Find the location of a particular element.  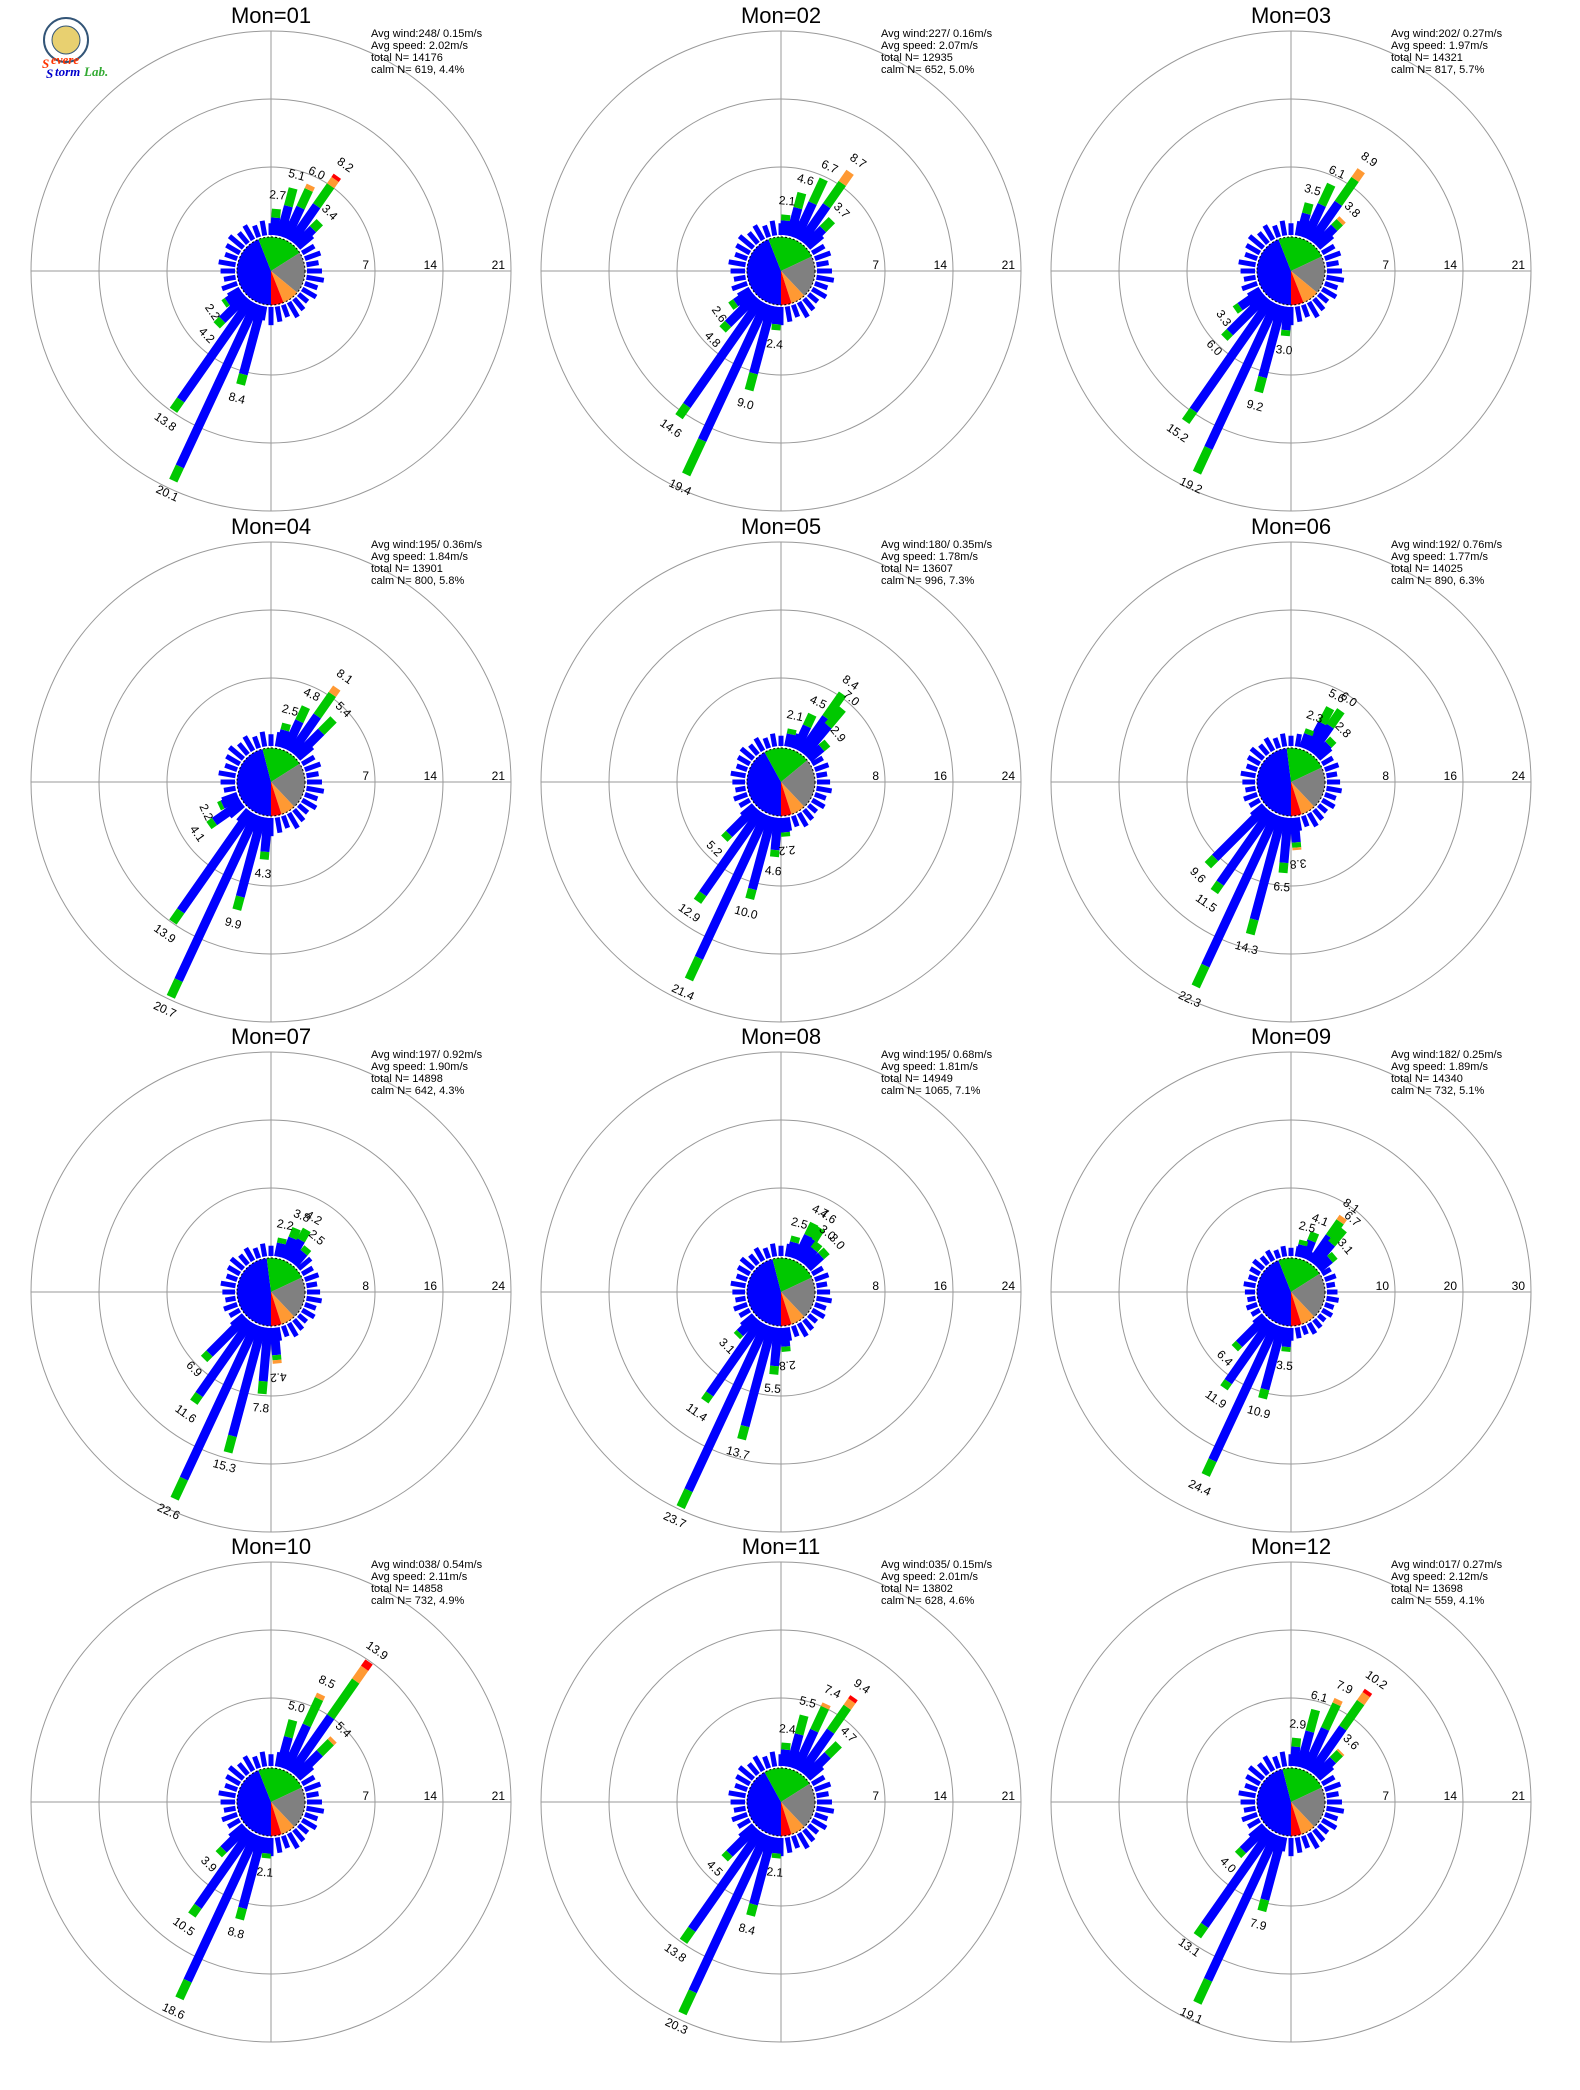

stats-line: total N= 14898 is located at coordinates (407, 1079).